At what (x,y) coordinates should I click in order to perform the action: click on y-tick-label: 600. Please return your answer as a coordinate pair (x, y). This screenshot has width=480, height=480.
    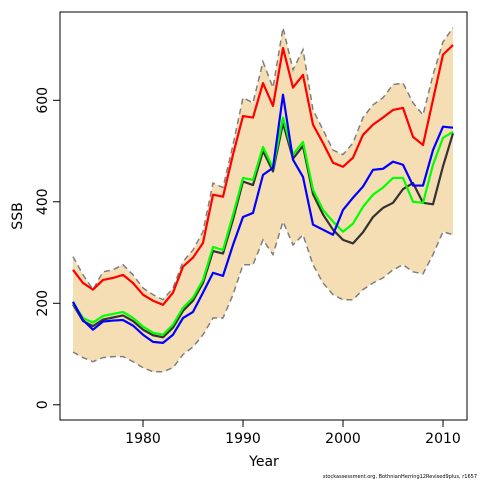
    Looking at the image, I should click on (43, 100).